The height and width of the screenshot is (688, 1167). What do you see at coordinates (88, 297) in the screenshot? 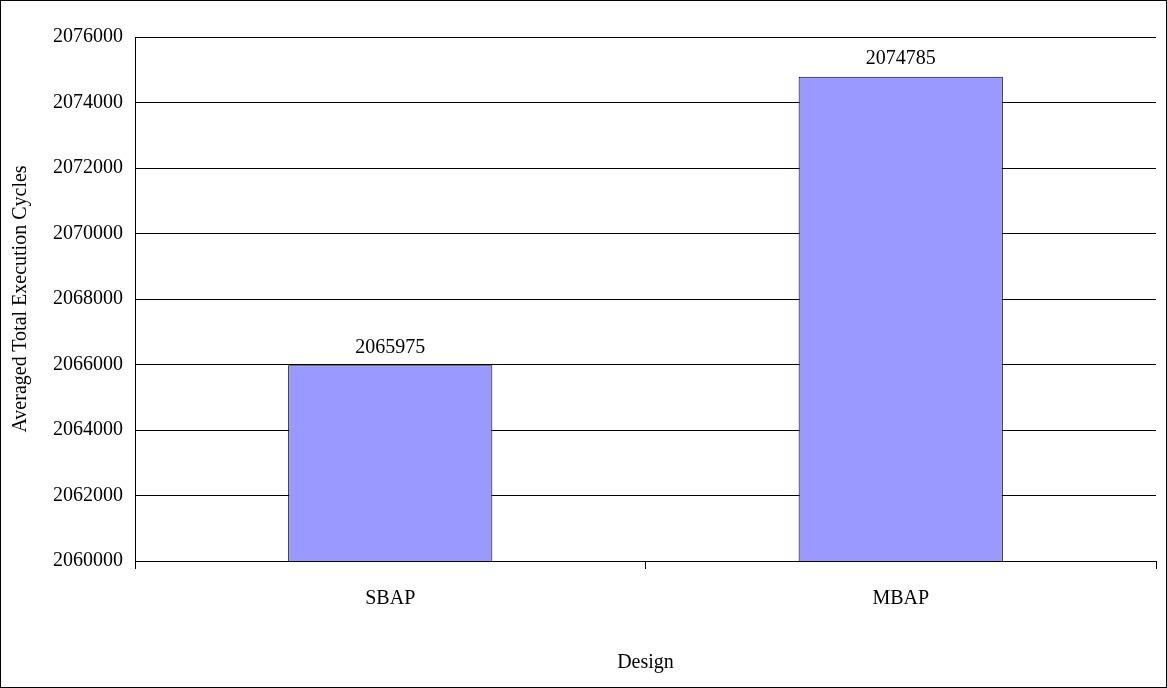
I see `y-tick-label: 2068000` at bounding box center [88, 297].